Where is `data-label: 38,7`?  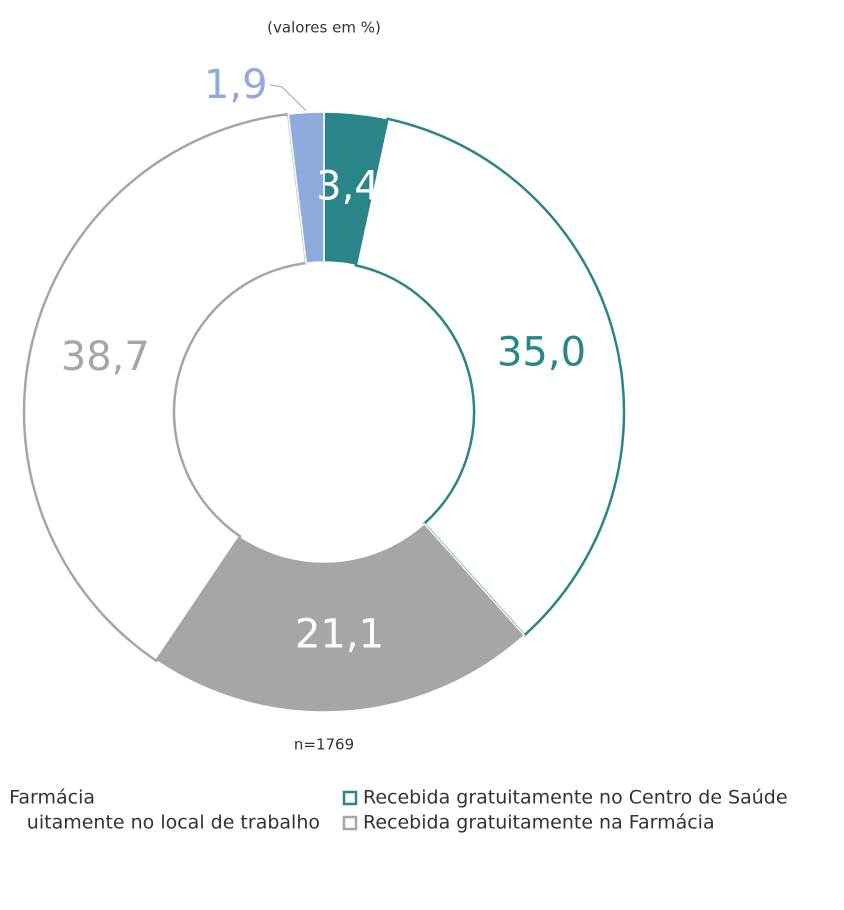 data-label: 38,7 is located at coordinates (105, 357).